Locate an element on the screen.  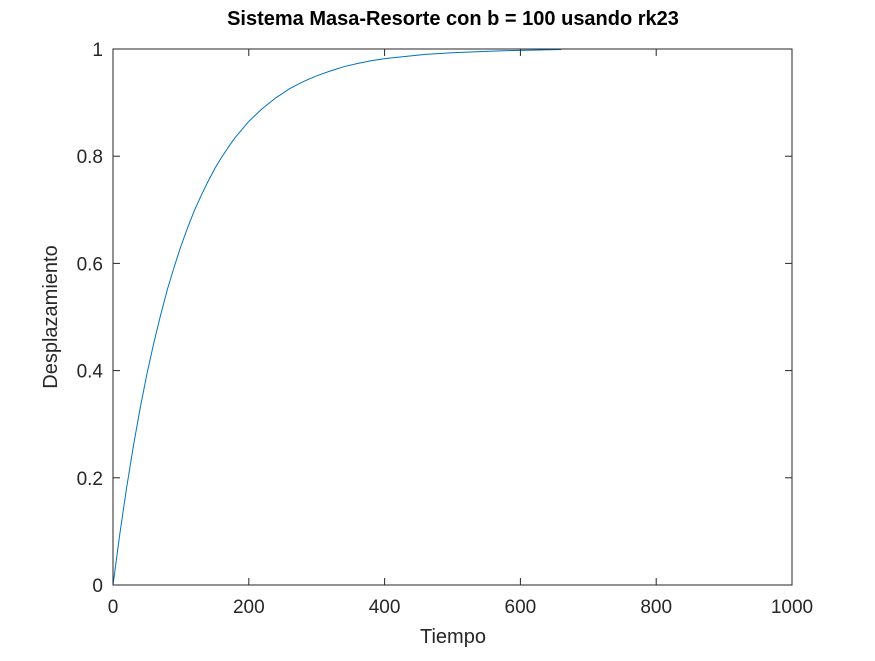
y-tick-label-4: 0.8 is located at coordinates (90, 157).